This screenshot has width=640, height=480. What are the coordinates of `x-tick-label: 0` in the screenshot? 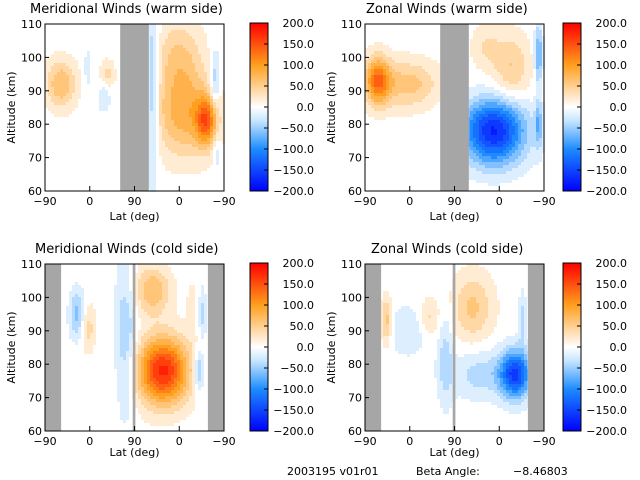 It's located at (179, 201).